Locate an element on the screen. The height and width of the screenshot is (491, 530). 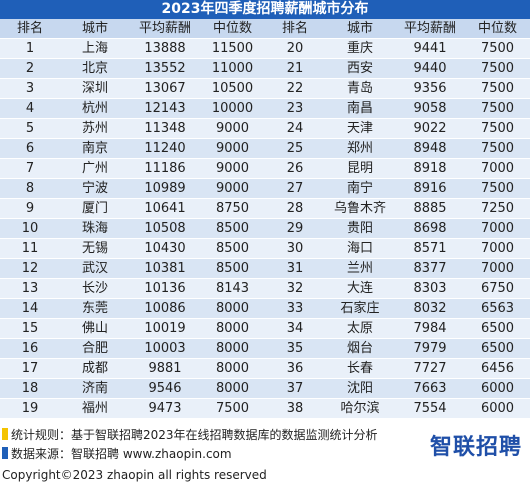
cell-rank: 21 is located at coordinates (295, 68).